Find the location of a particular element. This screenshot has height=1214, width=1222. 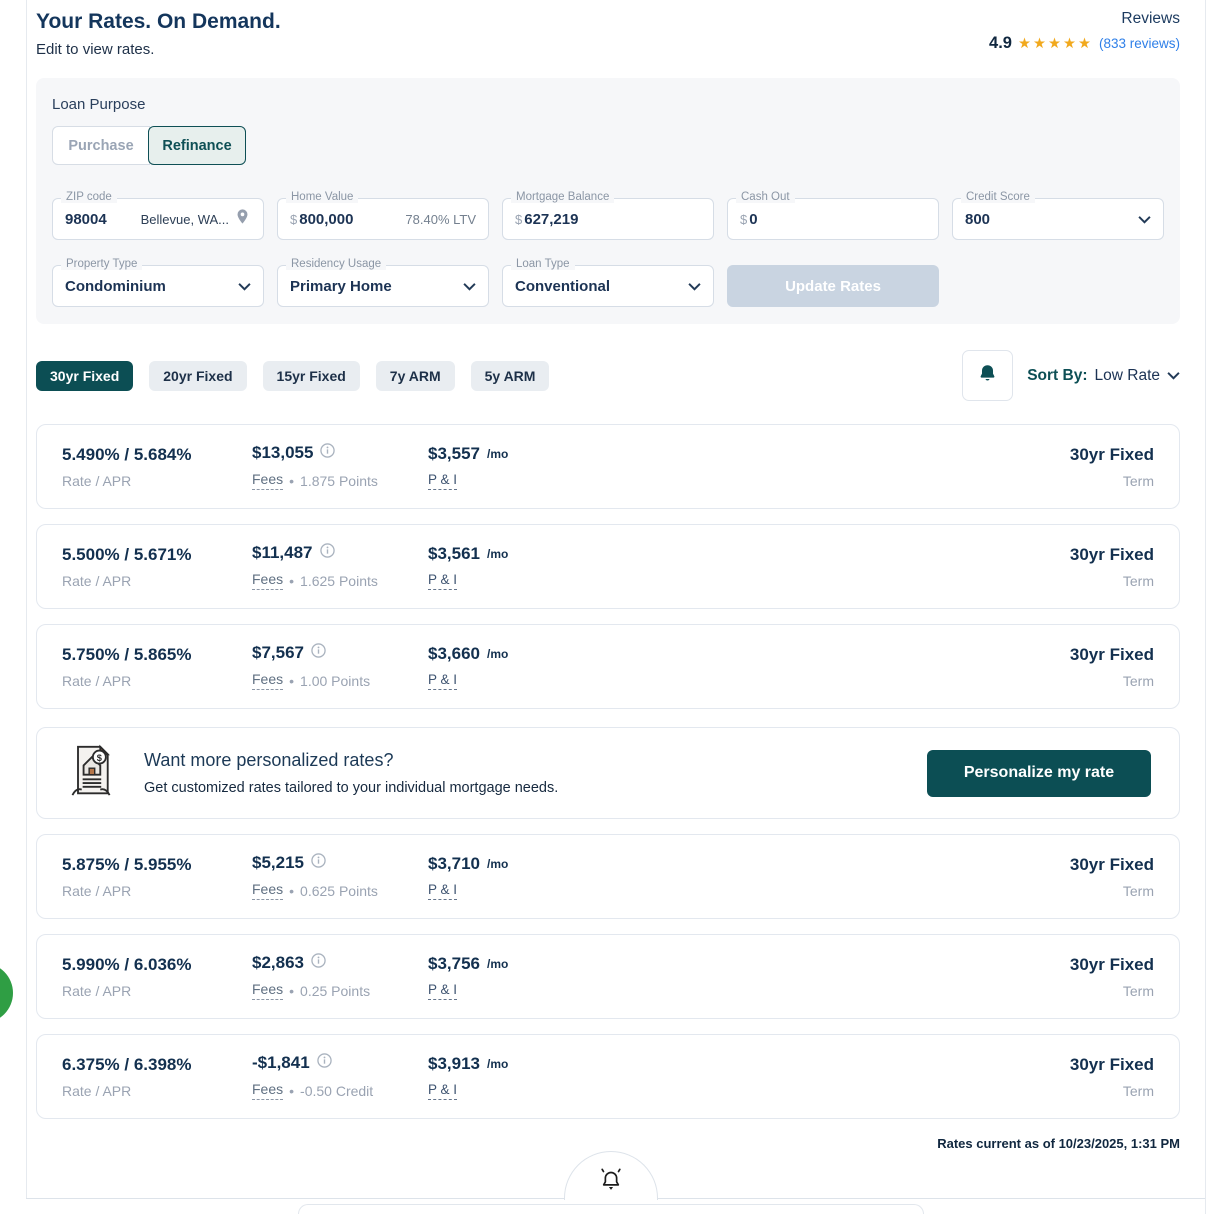

zip-code-value: 98004 is located at coordinates (86, 219).